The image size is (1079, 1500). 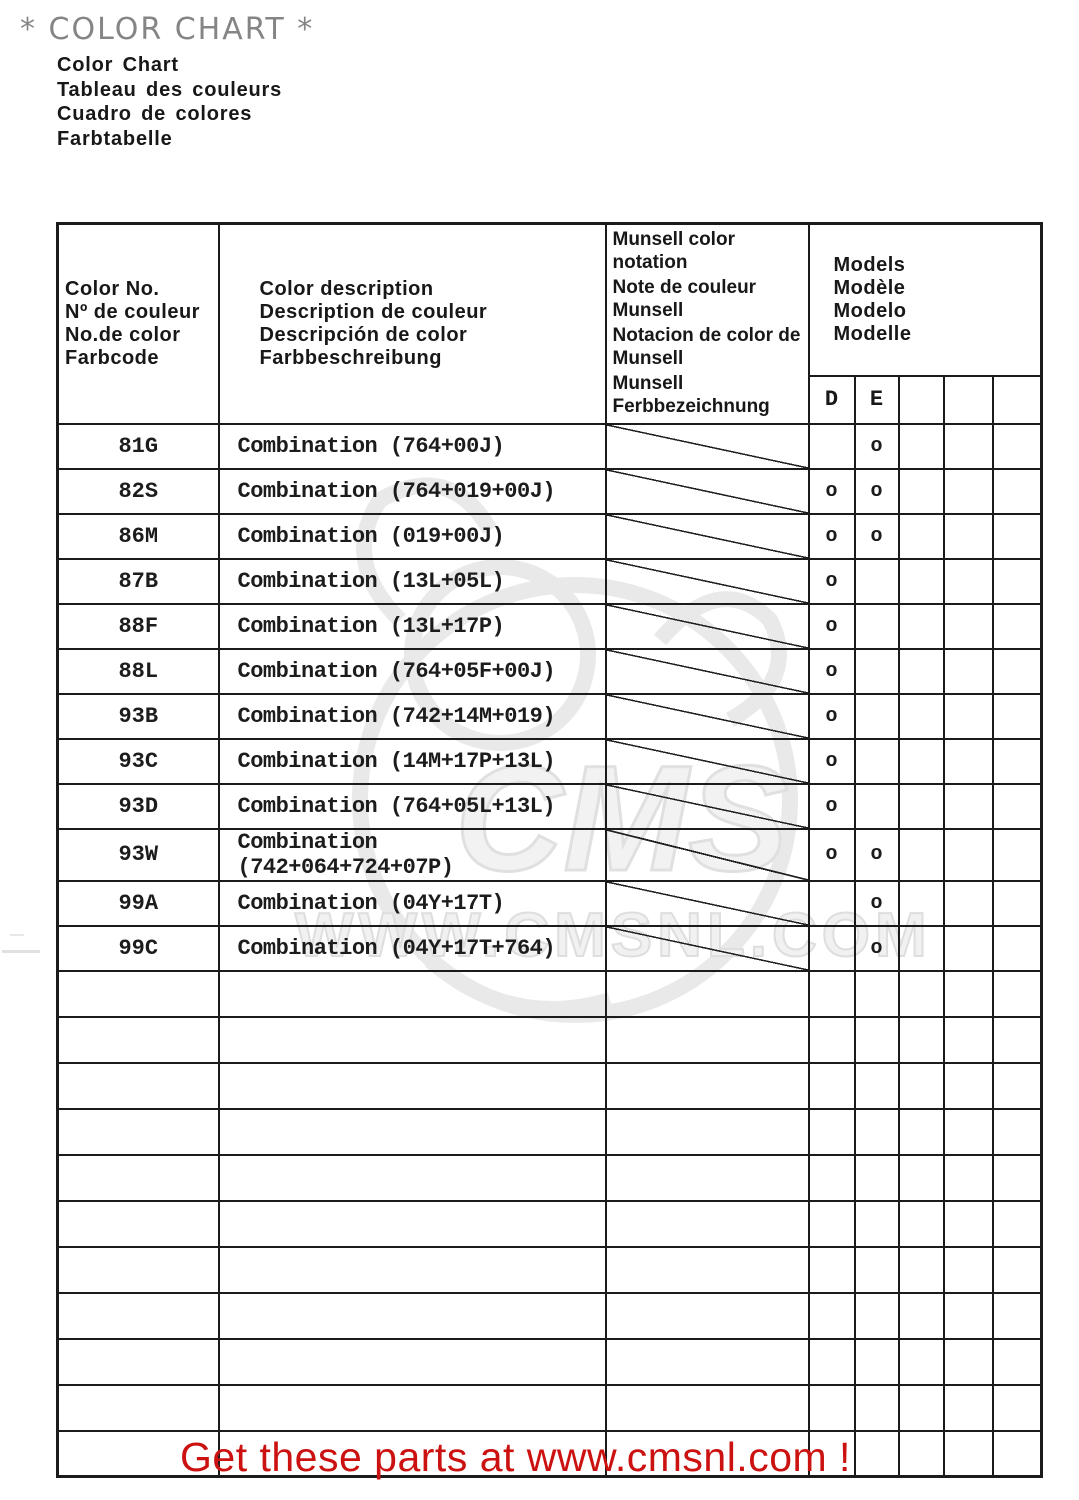 I want to click on table-row: 93W Combination (742+064+724+07P) o o, so click(x=549, y=854).